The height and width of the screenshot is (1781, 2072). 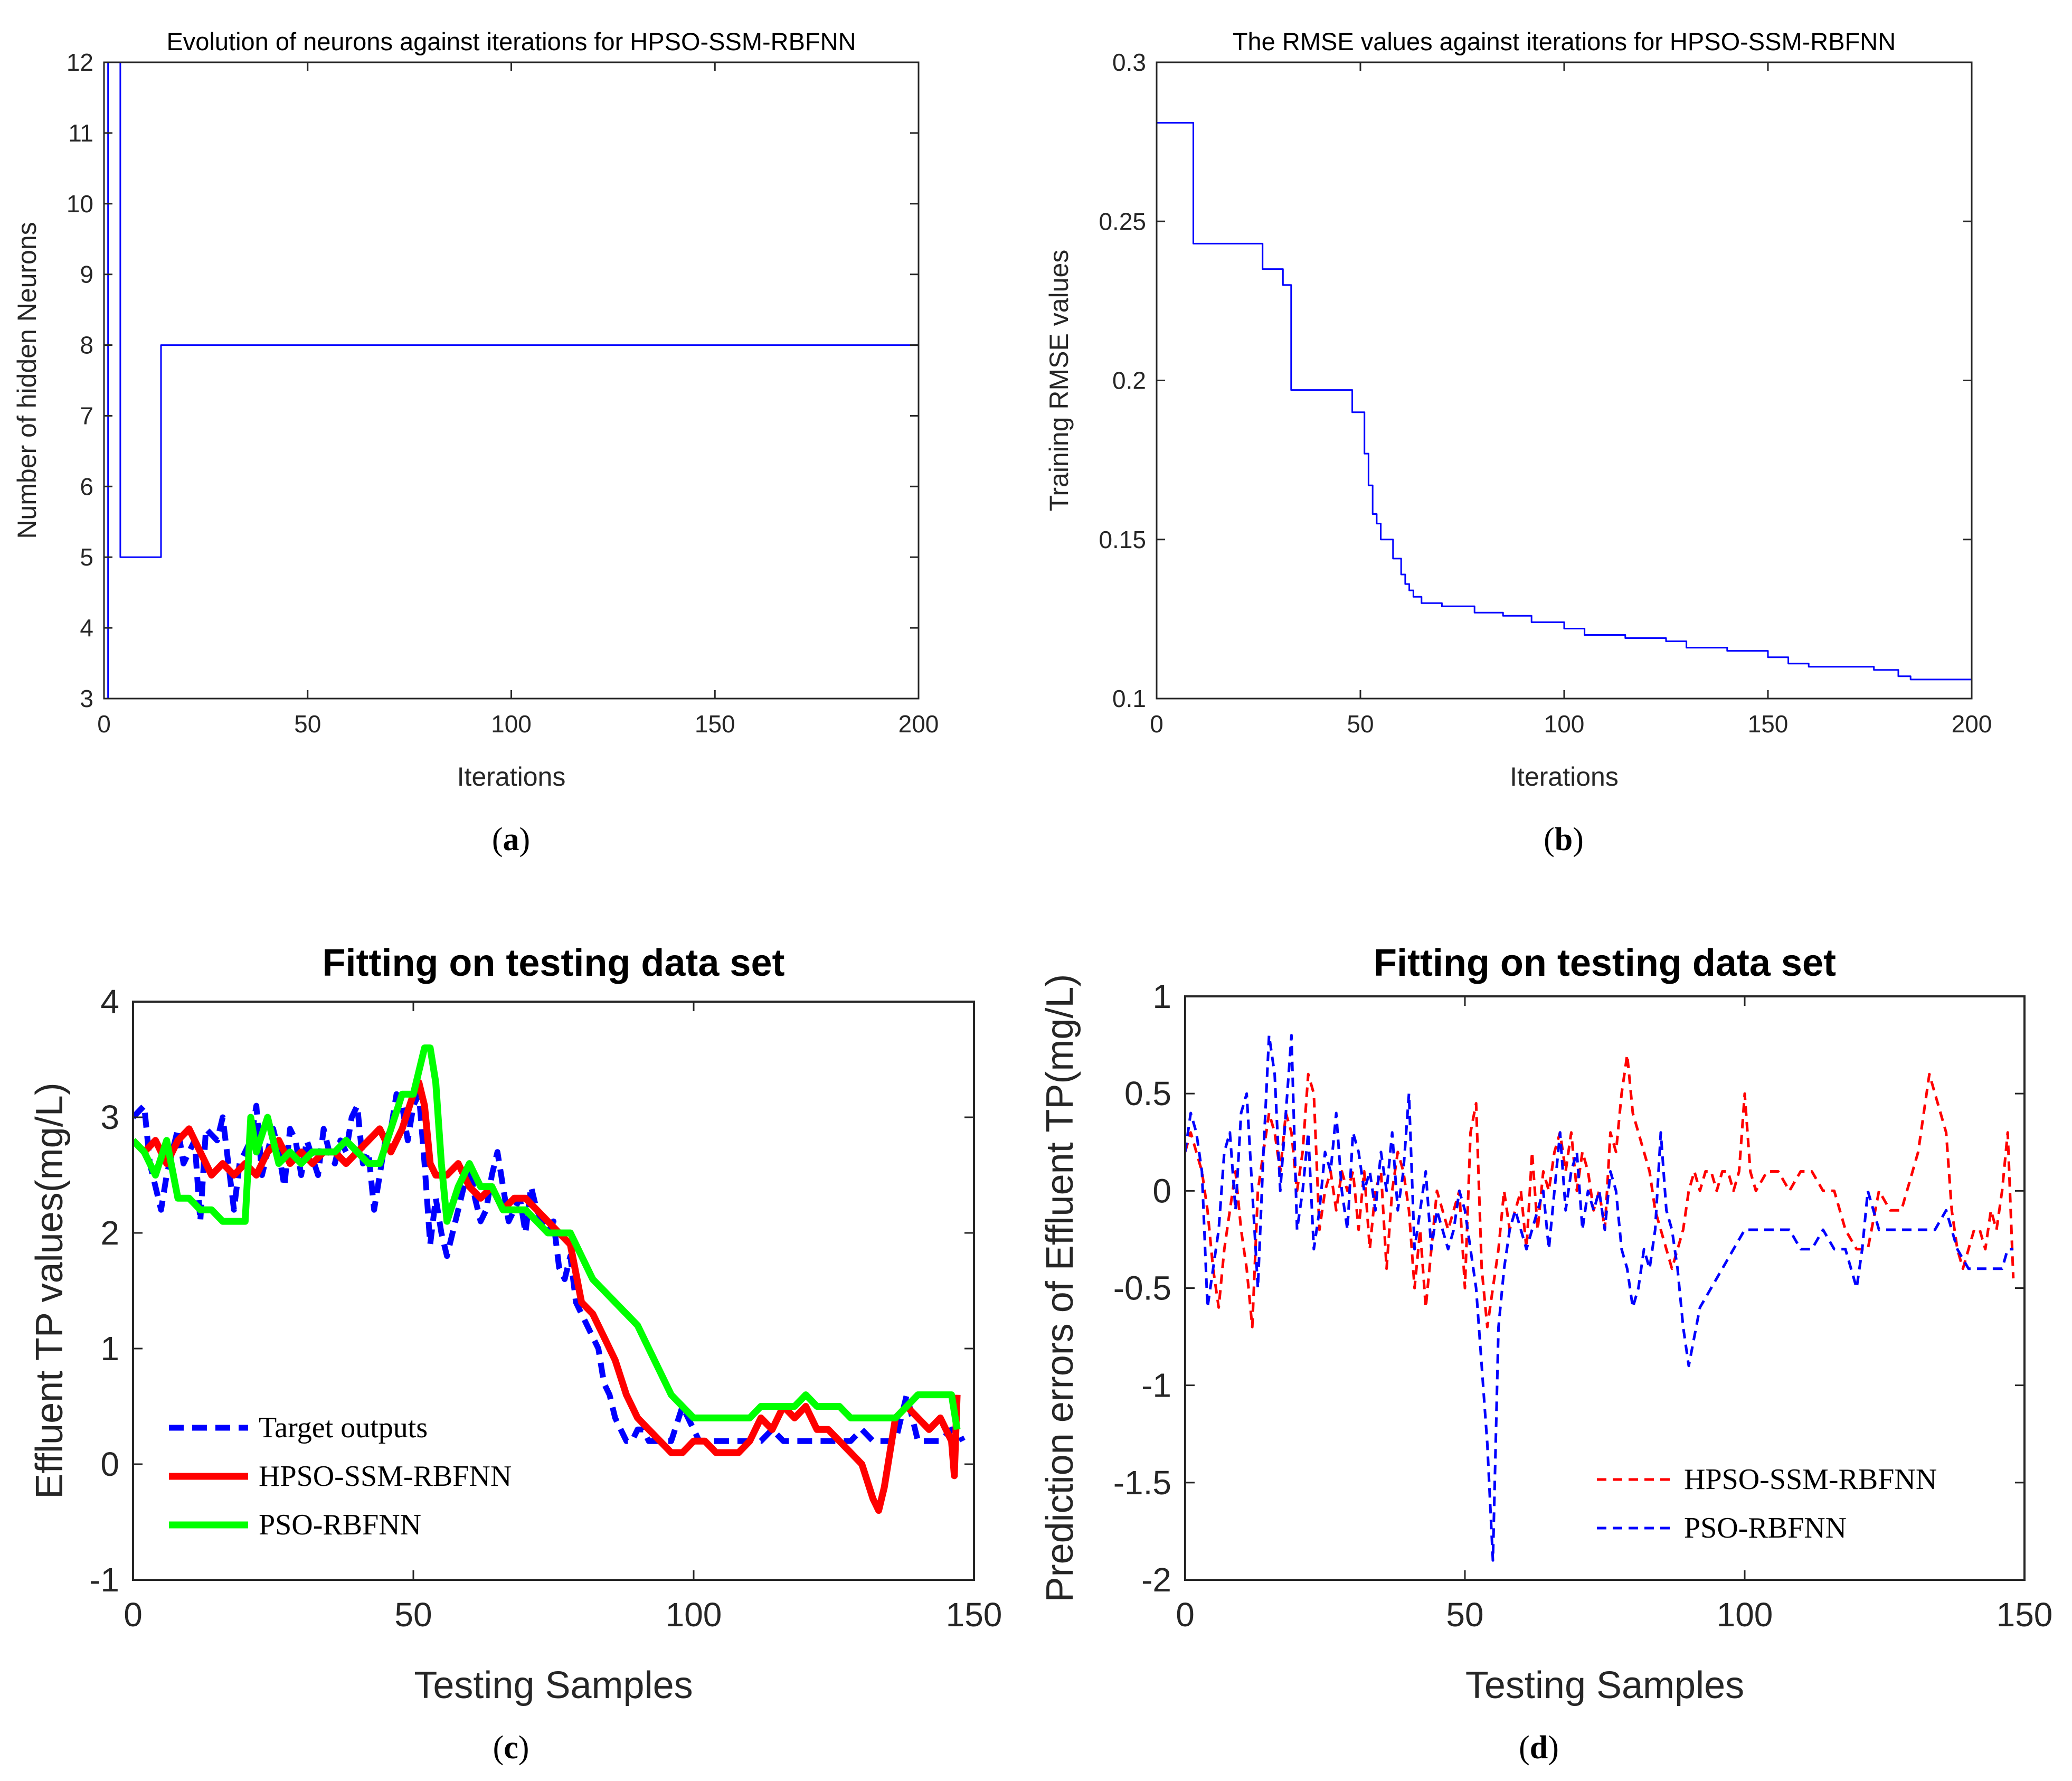 I want to click on y-tick-label: -1.5, so click(x=1142, y=1483).